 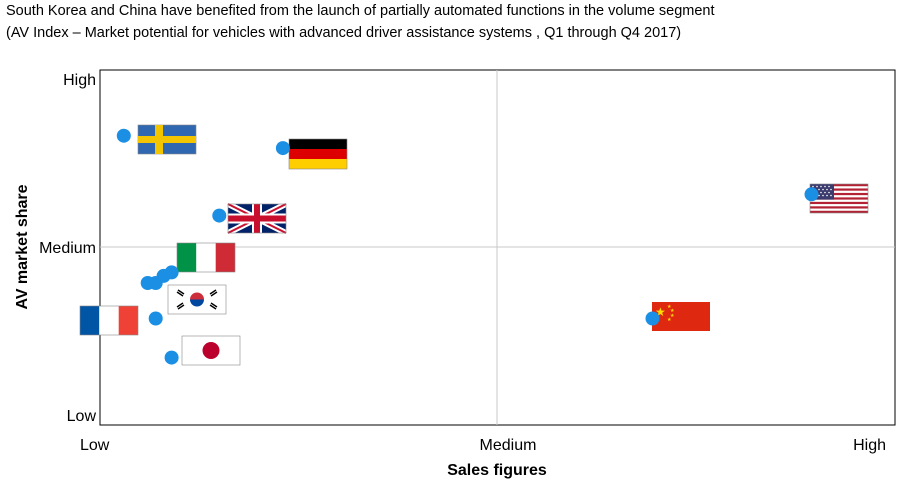 I want to click on germany-flag, so click(x=318, y=154).